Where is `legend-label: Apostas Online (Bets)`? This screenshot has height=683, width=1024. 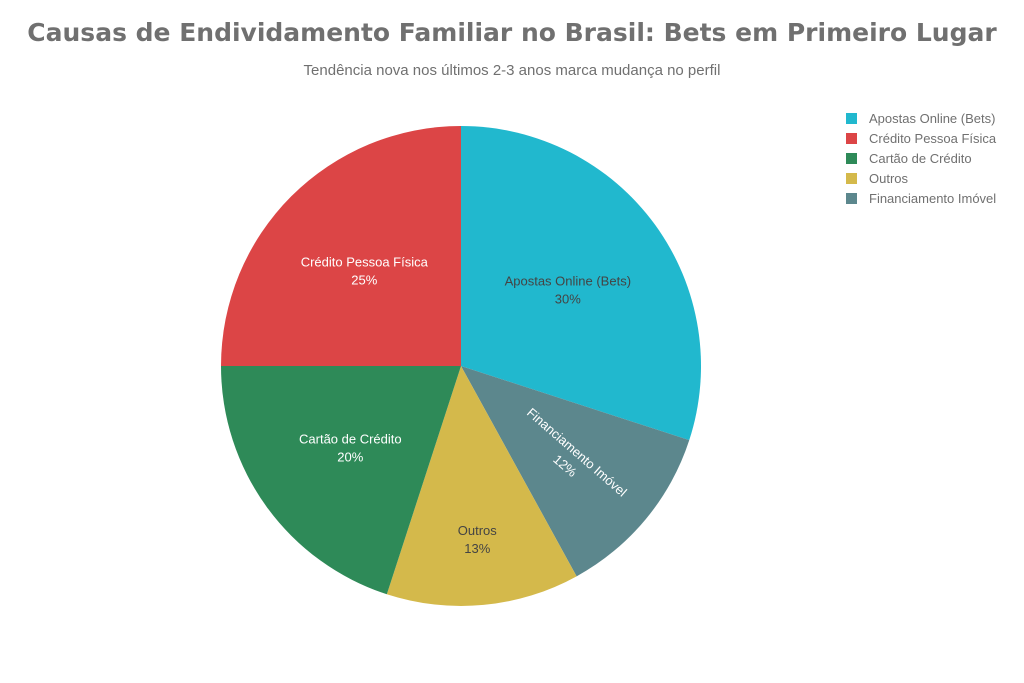 legend-label: Apostas Online (Bets) is located at coordinates (932, 118).